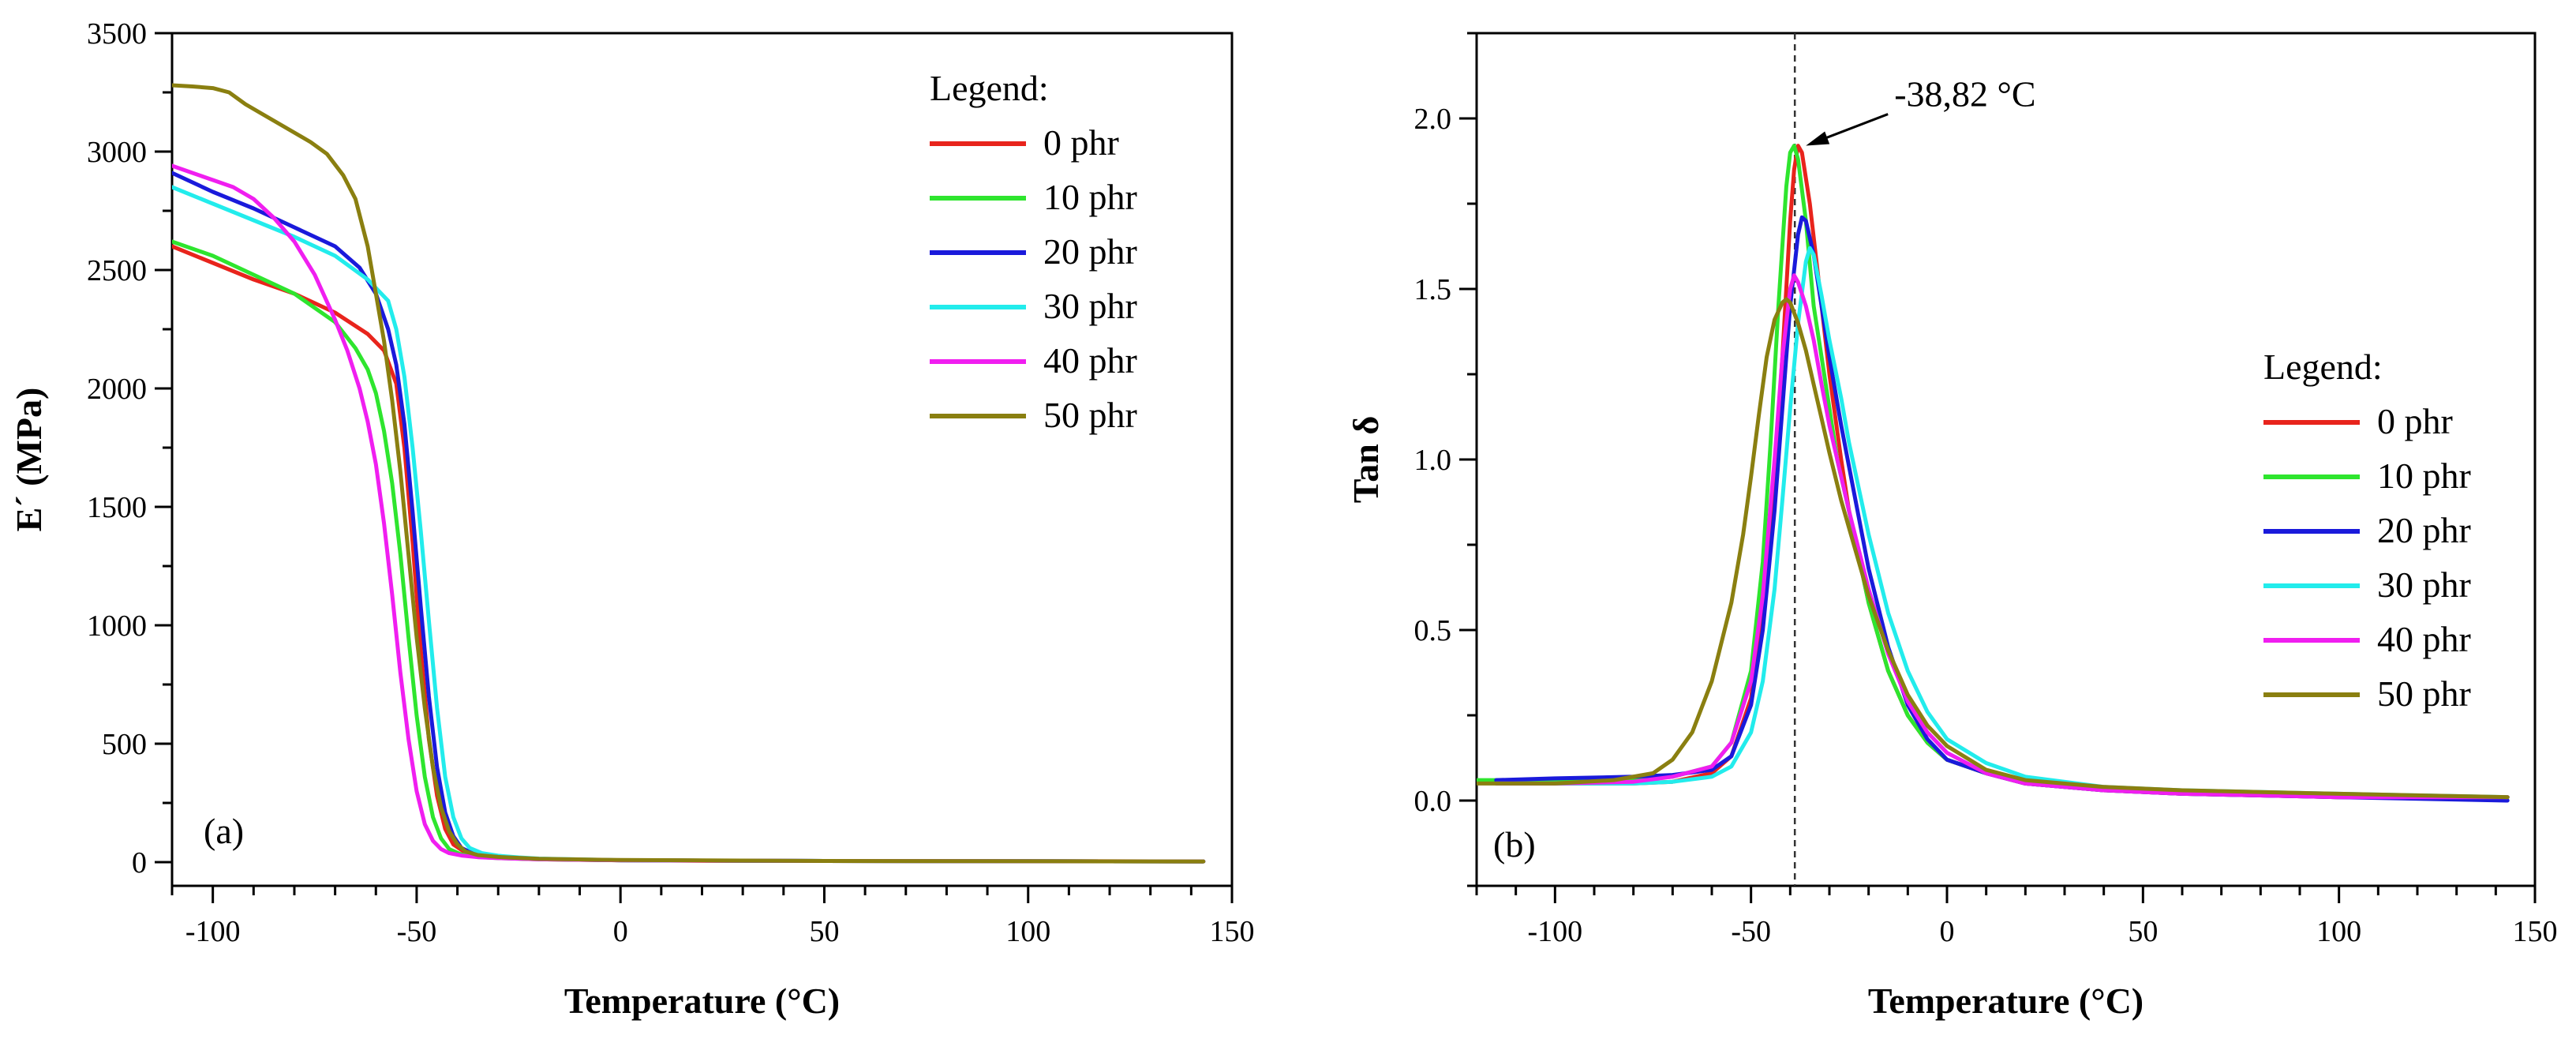 The height and width of the screenshot is (1039, 2576). What do you see at coordinates (1366, 459) in the screenshot?
I see `y-axis-title: Tan δ` at bounding box center [1366, 459].